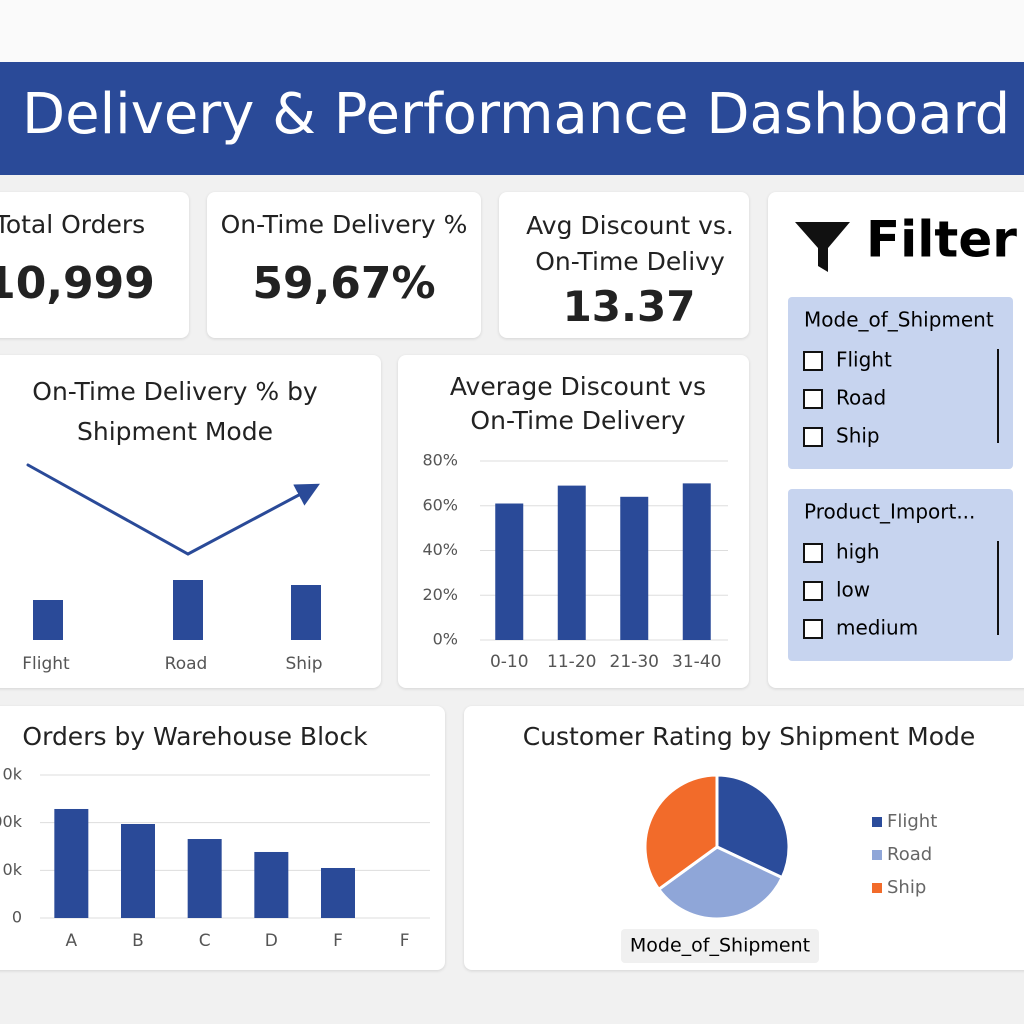  What do you see at coordinates (173, 509) in the screenshot?
I see `line` at bounding box center [173, 509].